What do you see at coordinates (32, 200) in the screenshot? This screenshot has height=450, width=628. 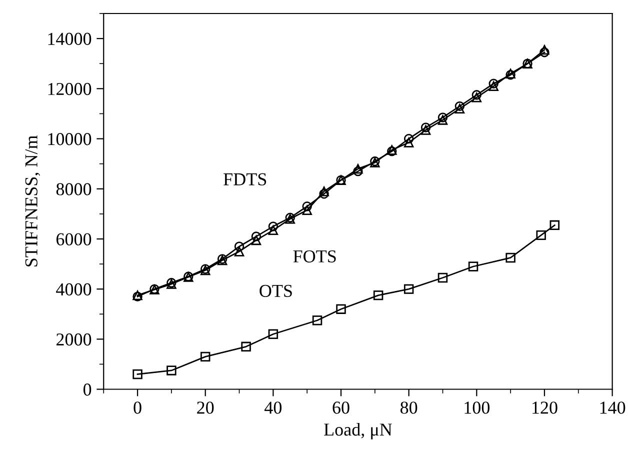 I see `y-axis-title: STIFFNESS, N/m` at bounding box center [32, 200].